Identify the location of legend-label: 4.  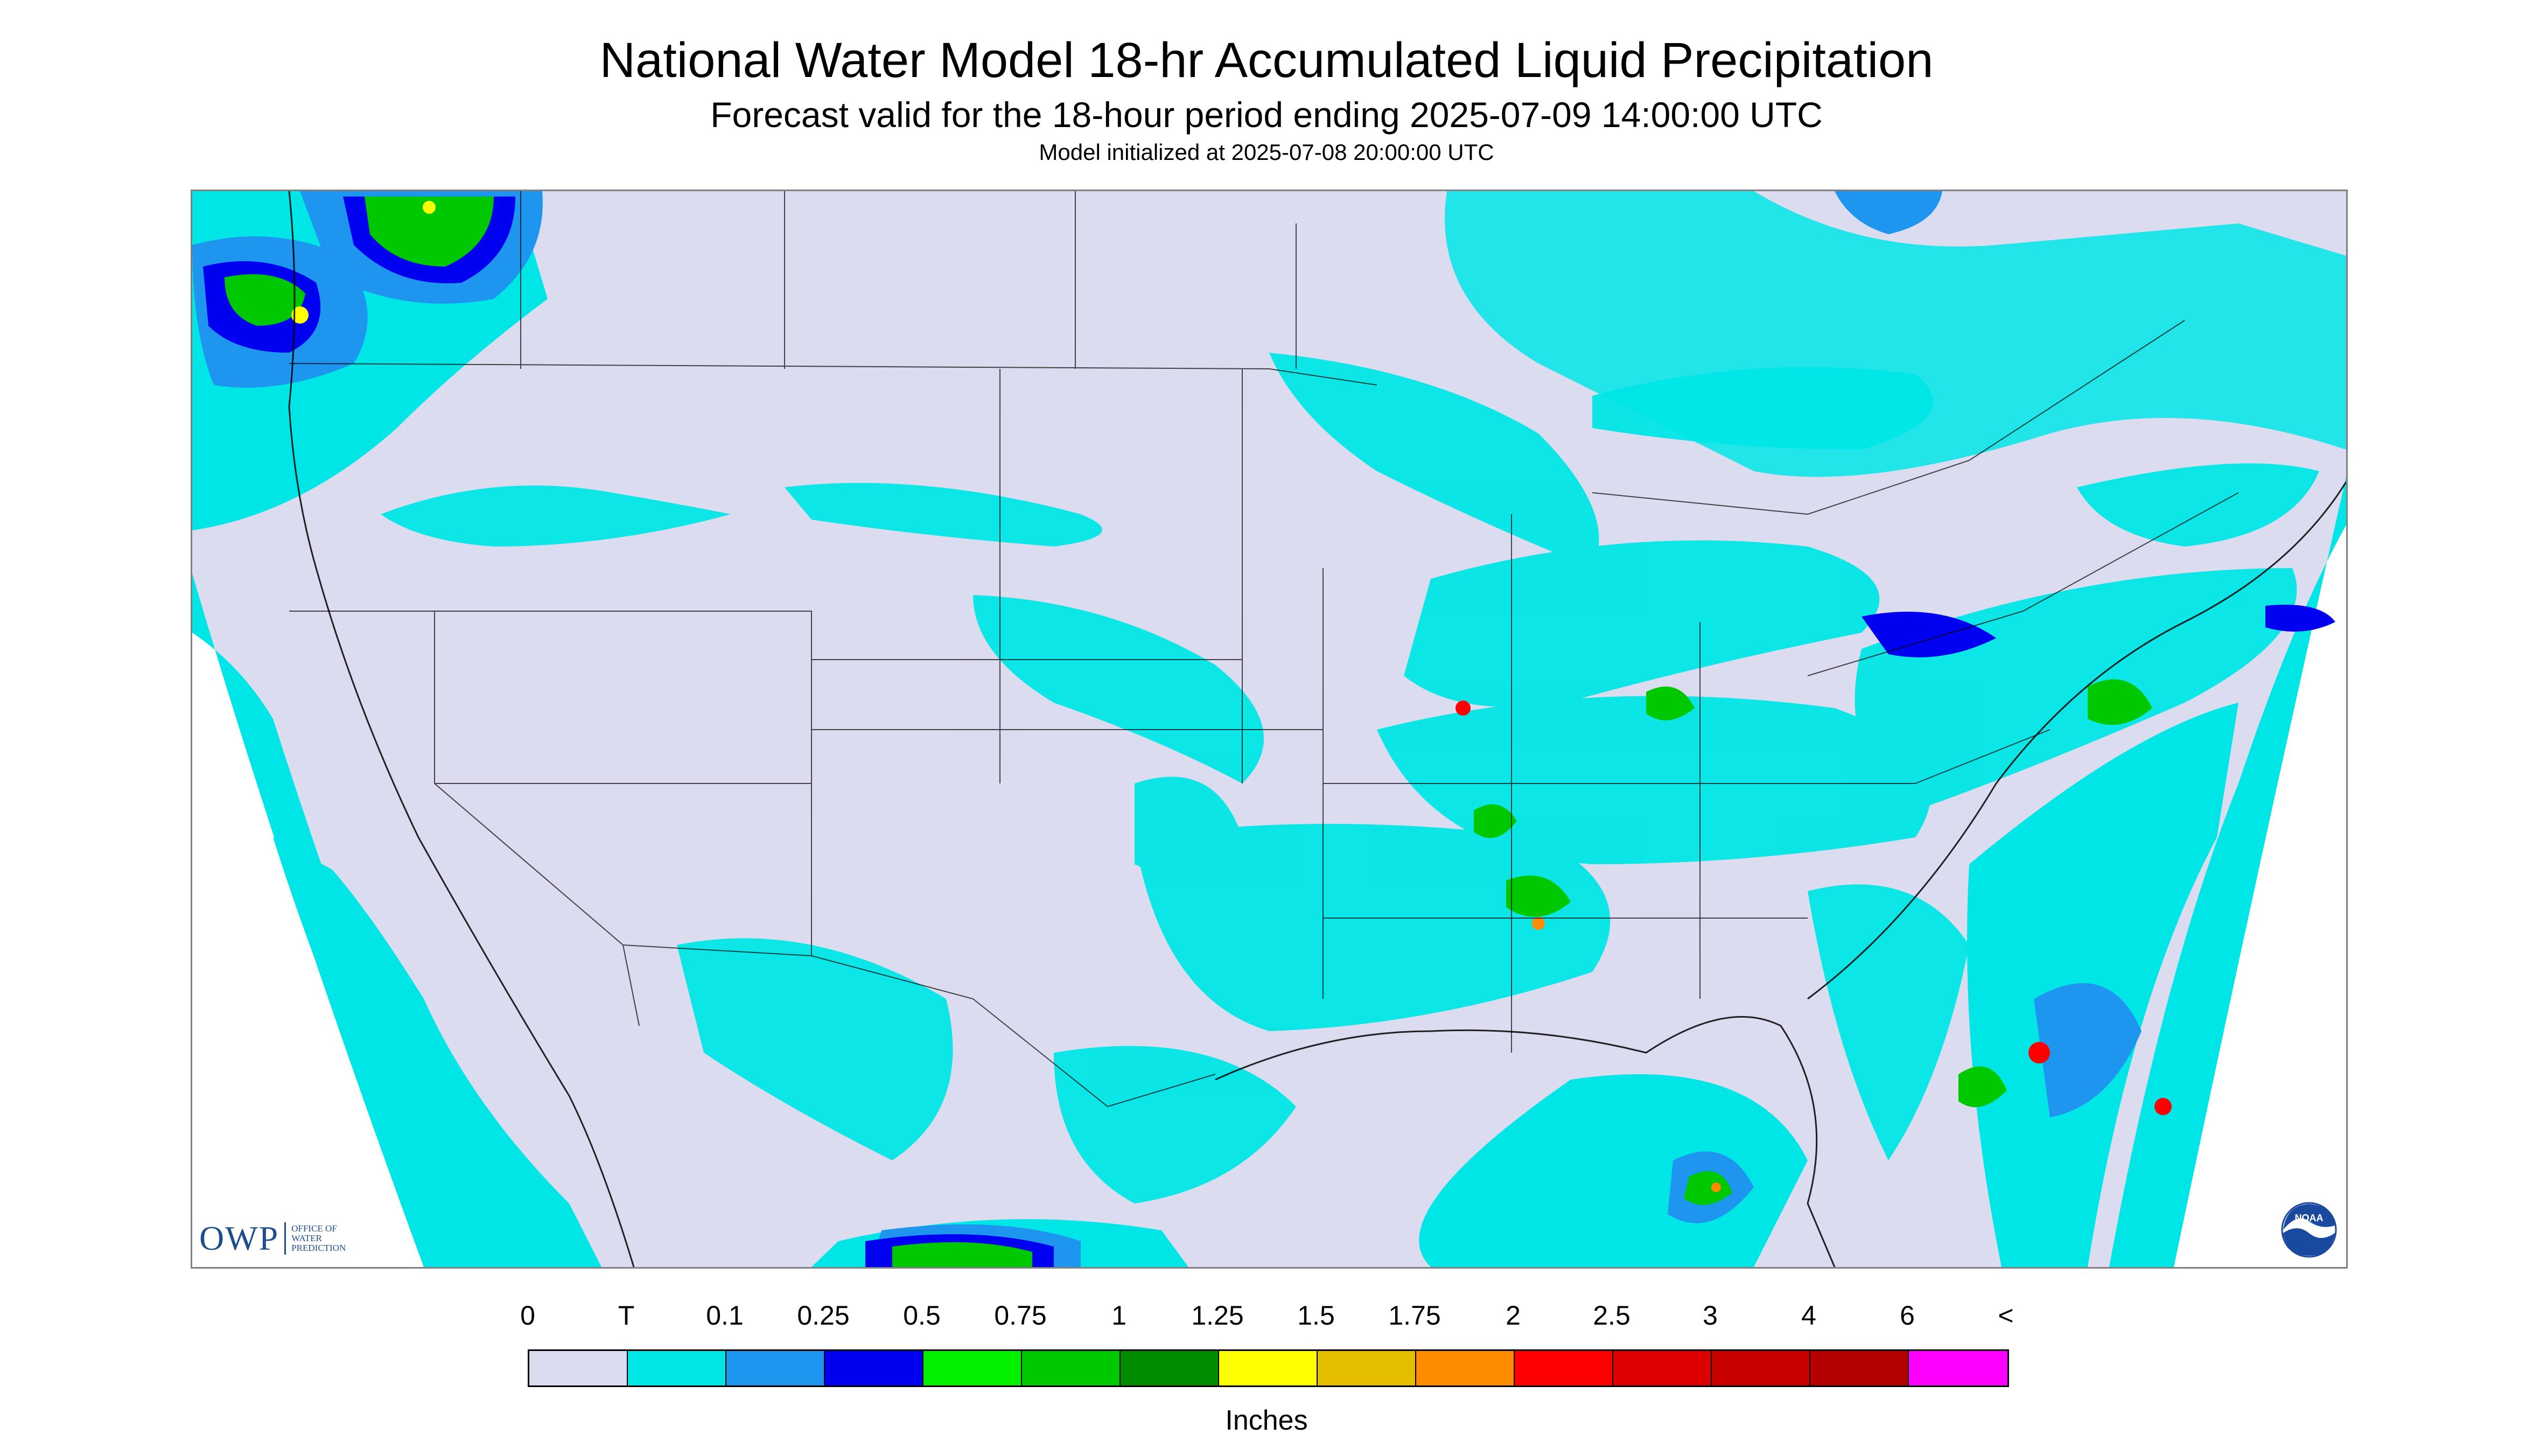
(1809, 1315).